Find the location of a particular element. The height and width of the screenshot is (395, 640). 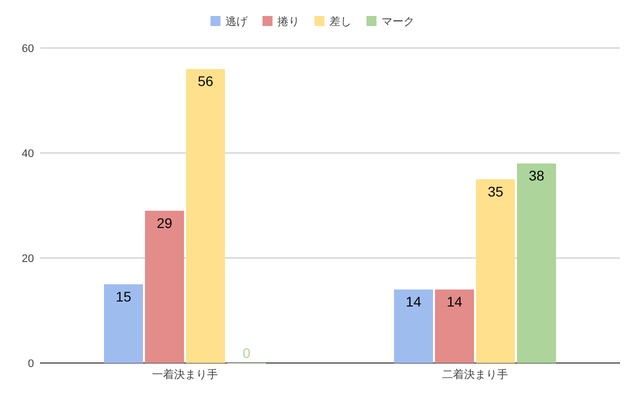

data-label: 15 is located at coordinates (124, 296).